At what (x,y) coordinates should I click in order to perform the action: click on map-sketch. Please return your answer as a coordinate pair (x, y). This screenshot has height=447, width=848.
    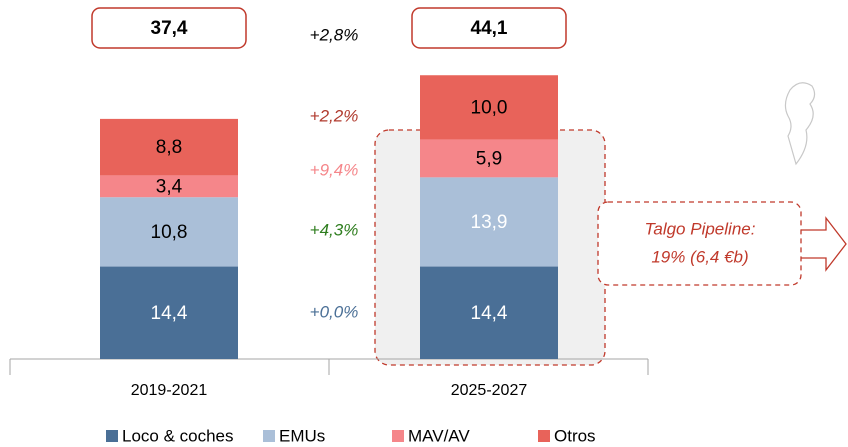
    Looking at the image, I should click on (800, 124).